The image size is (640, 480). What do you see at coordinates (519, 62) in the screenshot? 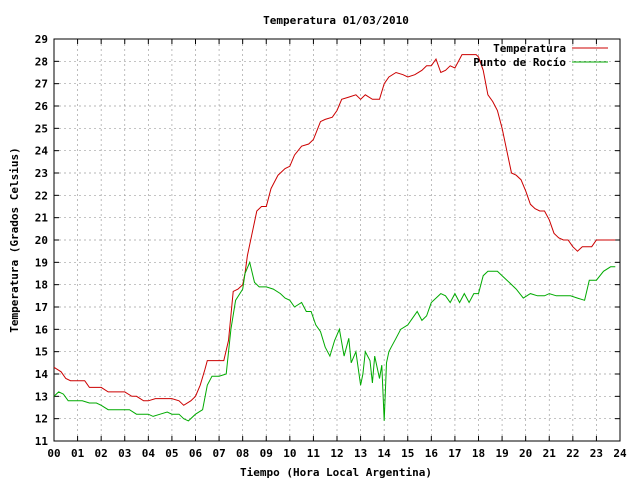
I see `legend-label-punto-de-rocio: Punto de Rocío` at bounding box center [519, 62].